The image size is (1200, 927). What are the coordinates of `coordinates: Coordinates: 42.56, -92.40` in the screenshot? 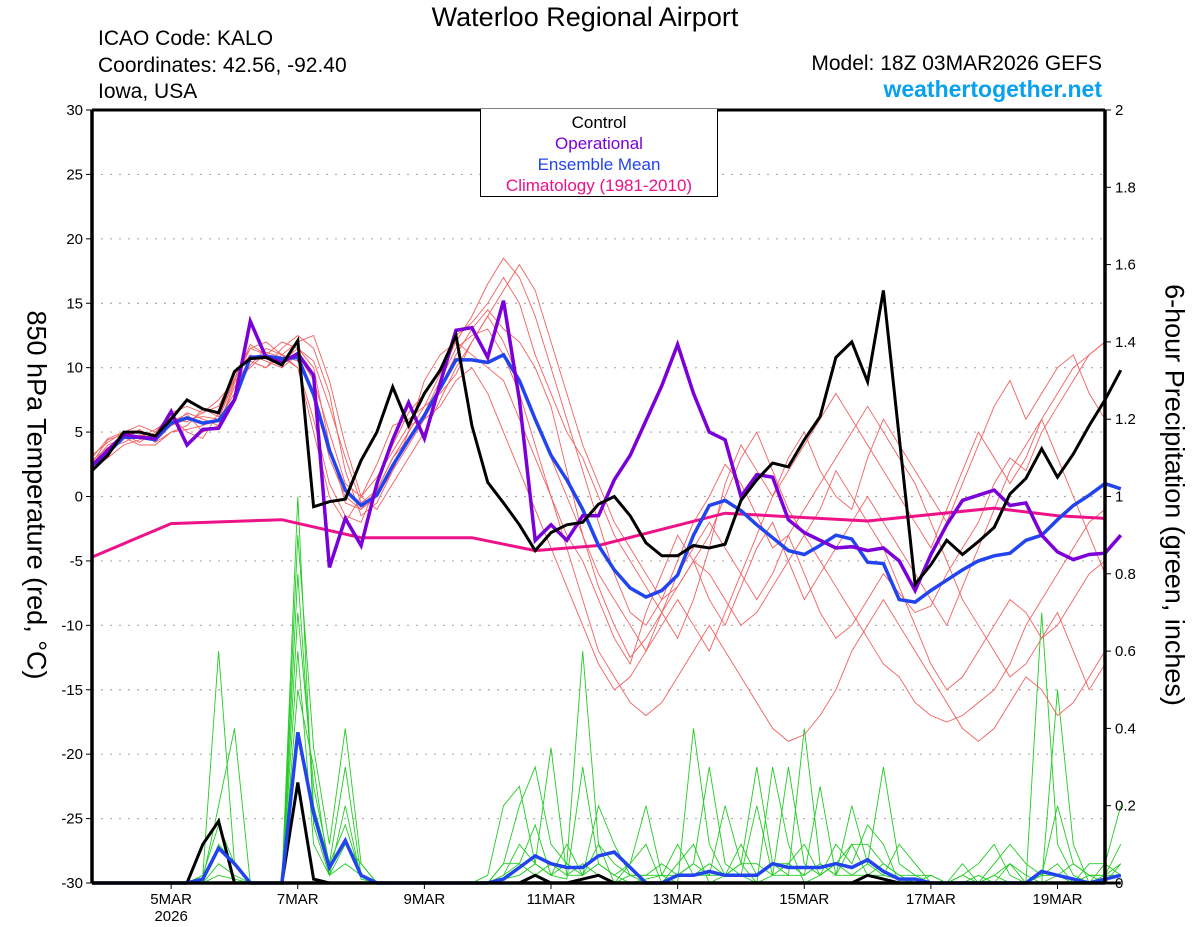 It's located at (222, 65).